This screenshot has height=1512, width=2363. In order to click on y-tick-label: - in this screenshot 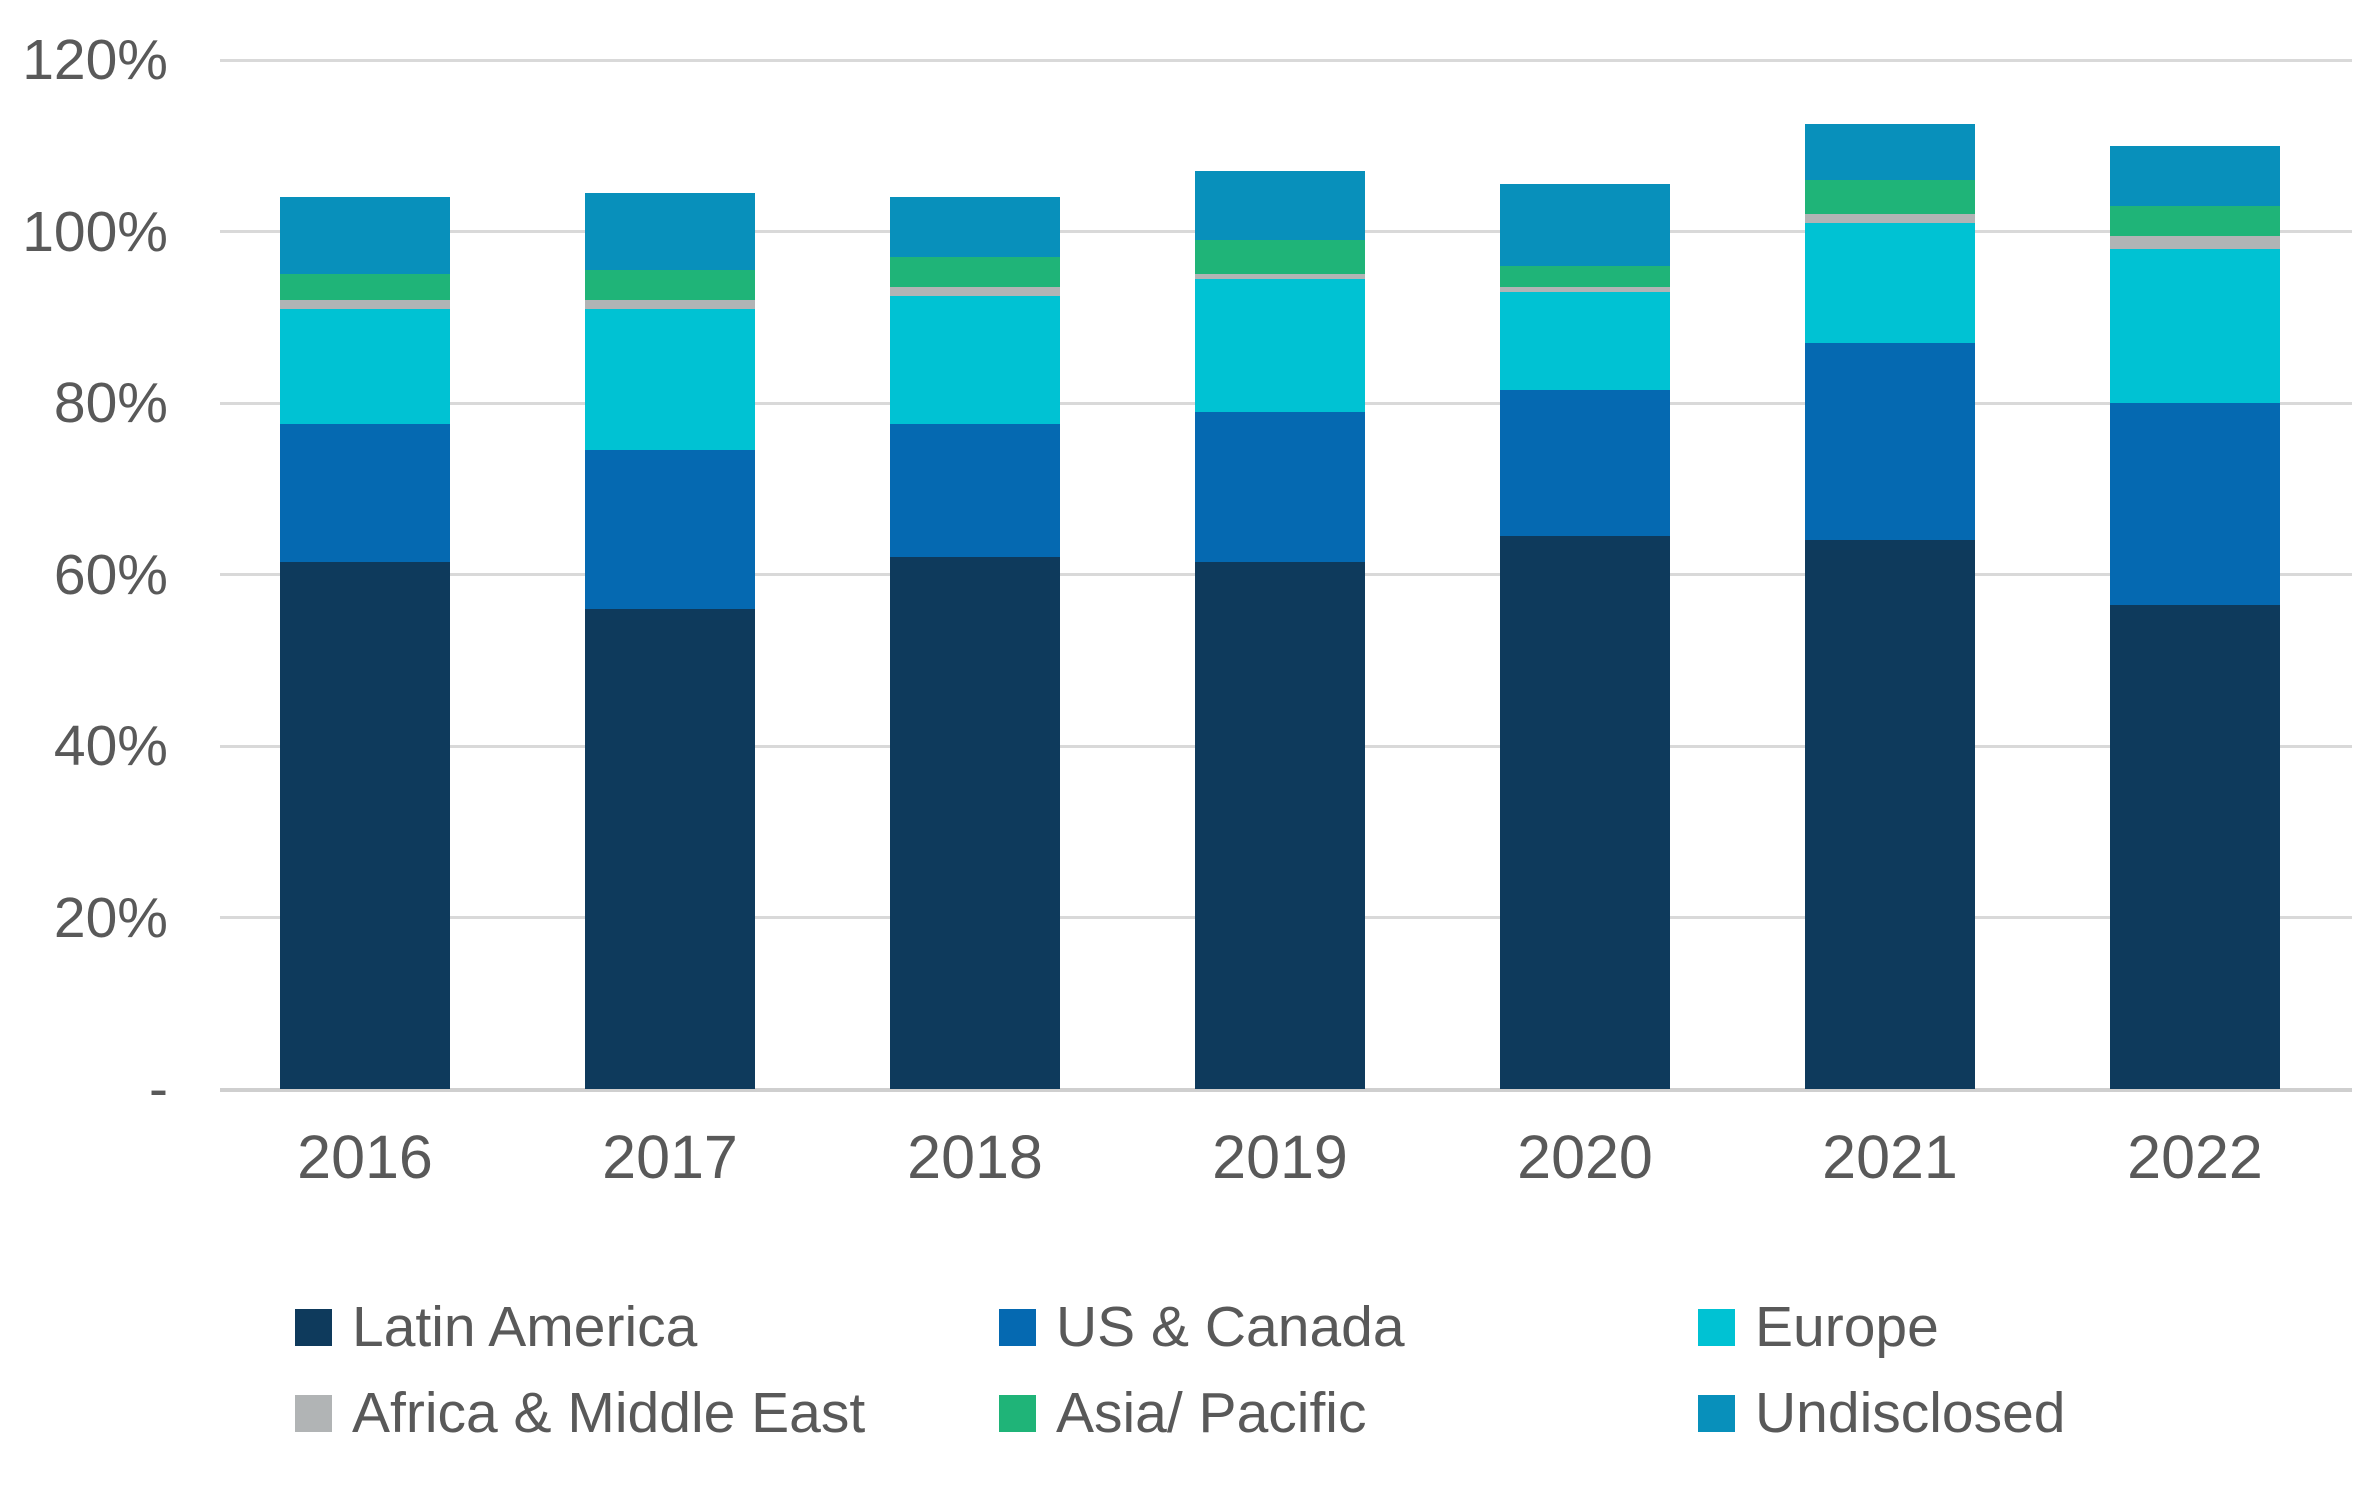, I will do `click(158, 1089)`.